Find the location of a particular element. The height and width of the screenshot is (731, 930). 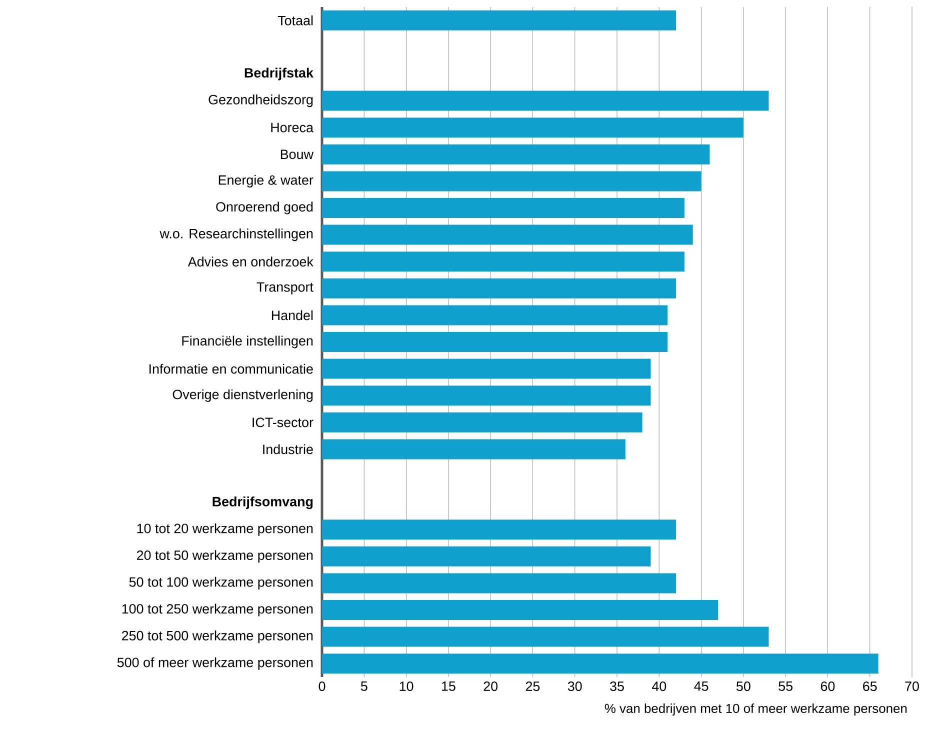

y-tick-label: Financiële instellingen is located at coordinates (247, 342).